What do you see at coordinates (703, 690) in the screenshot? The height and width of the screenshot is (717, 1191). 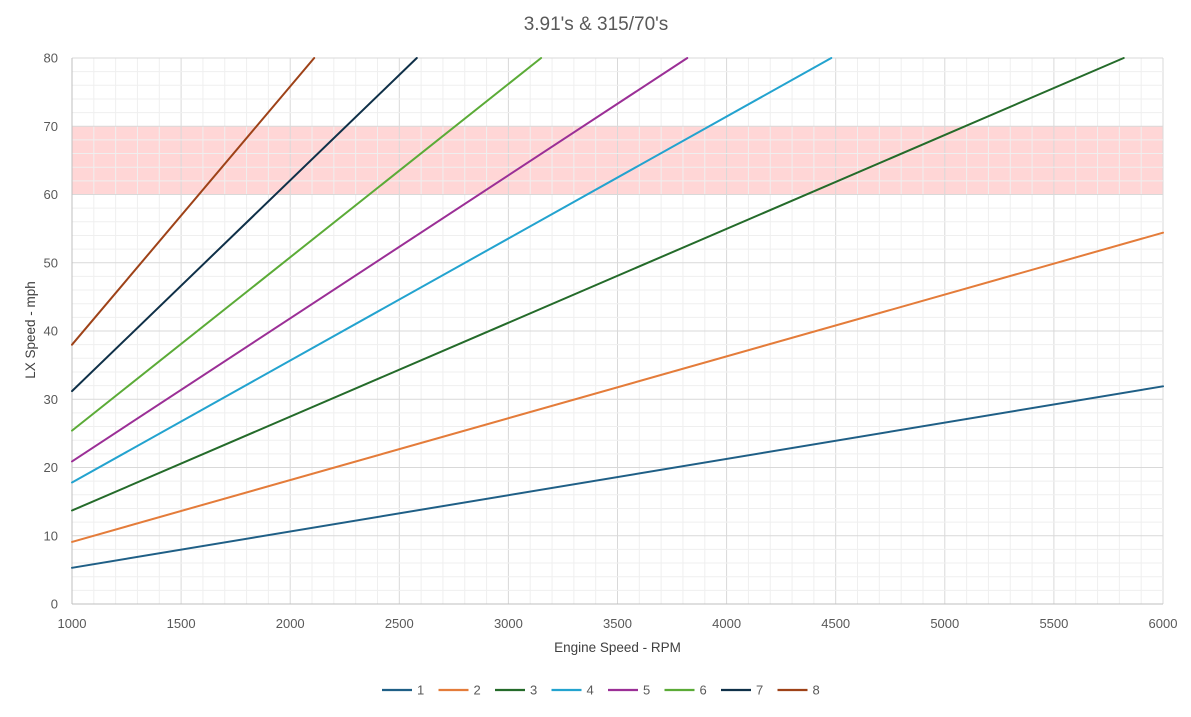 I see `legend-label-6: 6` at bounding box center [703, 690].